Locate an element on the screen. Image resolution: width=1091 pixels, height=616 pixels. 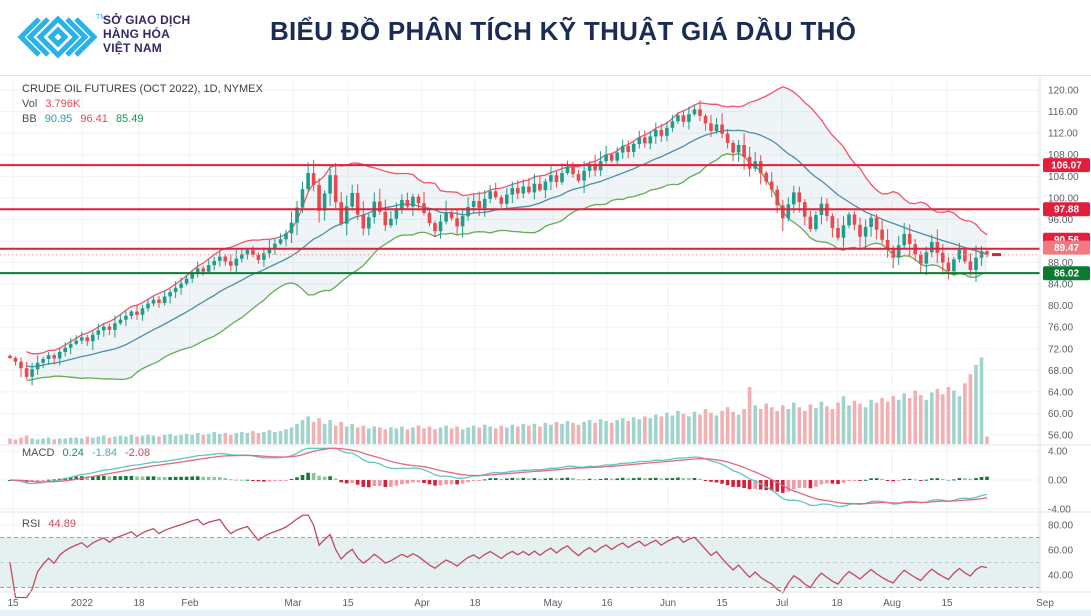
bollinger-legend: BB 90.95 96.41 85.49 is located at coordinates (85, 119).